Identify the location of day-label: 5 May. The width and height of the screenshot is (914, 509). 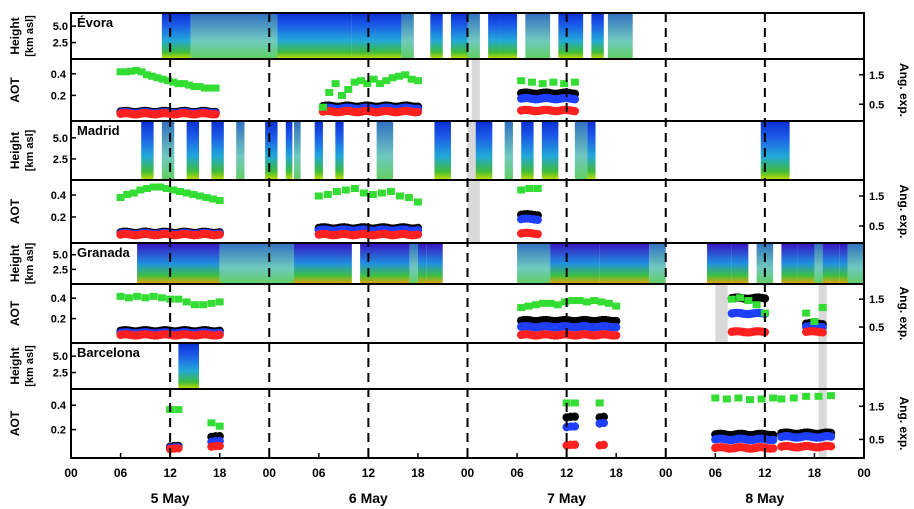
(170, 498).